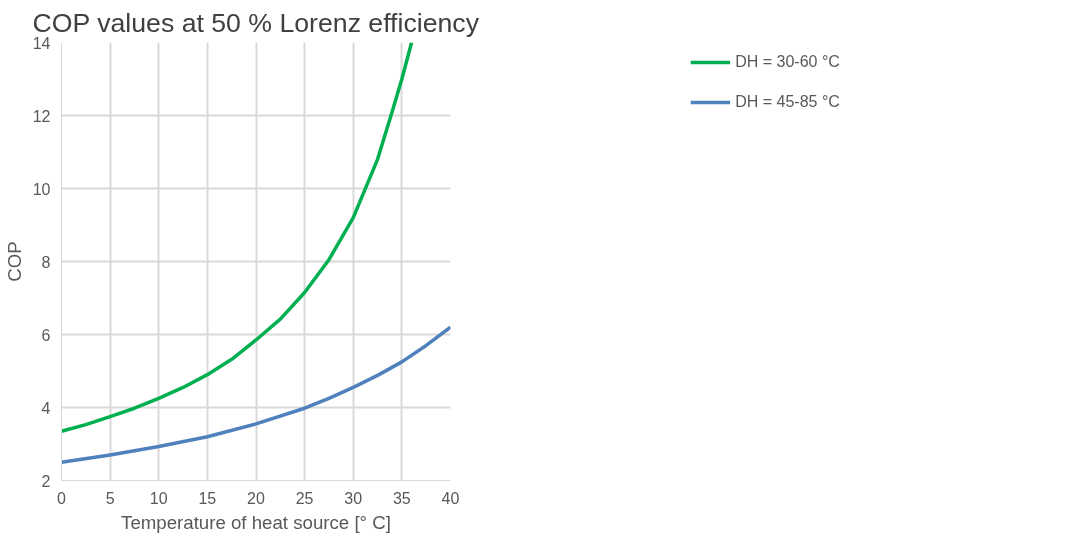  Describe the element at coordinates (256, 522) in the screenshot. I see `x-axis-title: Temperature of heat source [° C]` at that location.